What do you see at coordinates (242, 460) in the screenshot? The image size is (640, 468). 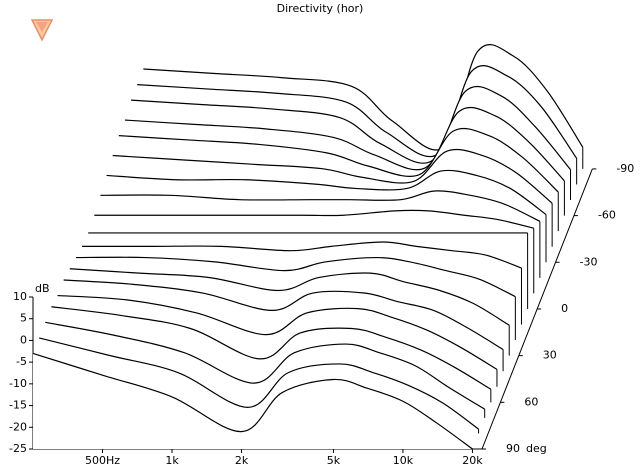 I see `x-tick-label: 2k` at bounding box center [242, 460].